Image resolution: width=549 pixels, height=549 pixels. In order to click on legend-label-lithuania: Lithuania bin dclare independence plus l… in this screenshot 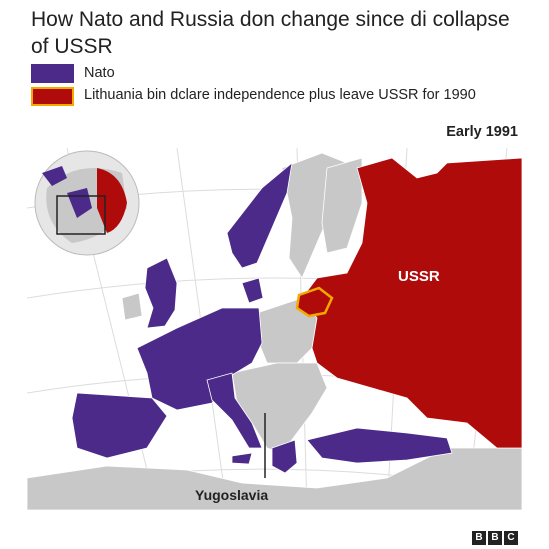, I will do `click(280, 95)`.